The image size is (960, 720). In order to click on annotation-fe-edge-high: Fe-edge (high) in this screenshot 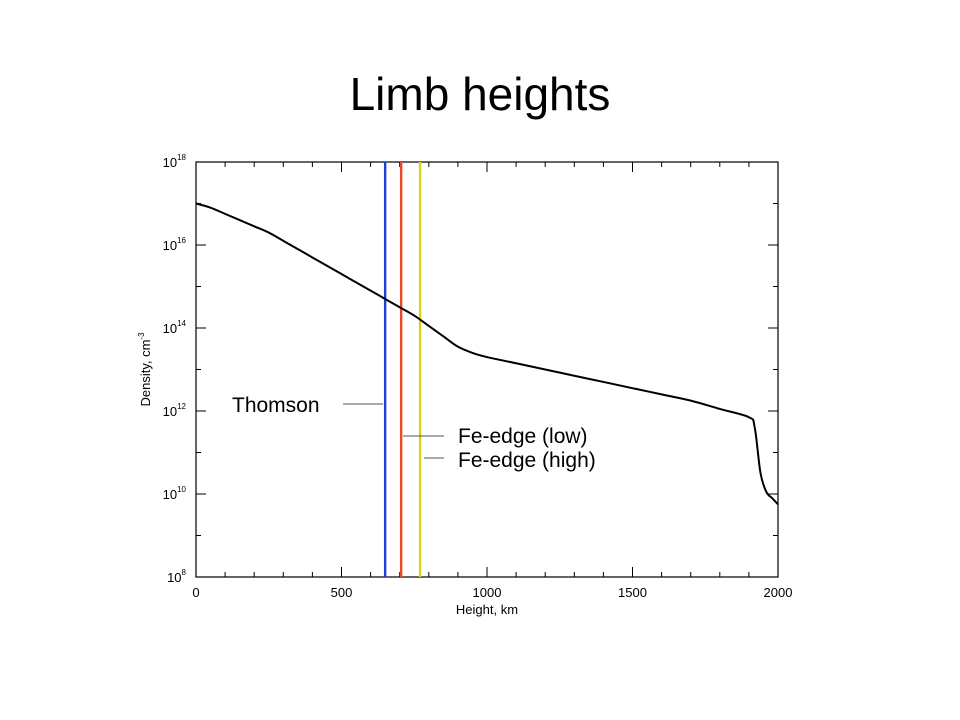, I will do `click(527, 460)`.